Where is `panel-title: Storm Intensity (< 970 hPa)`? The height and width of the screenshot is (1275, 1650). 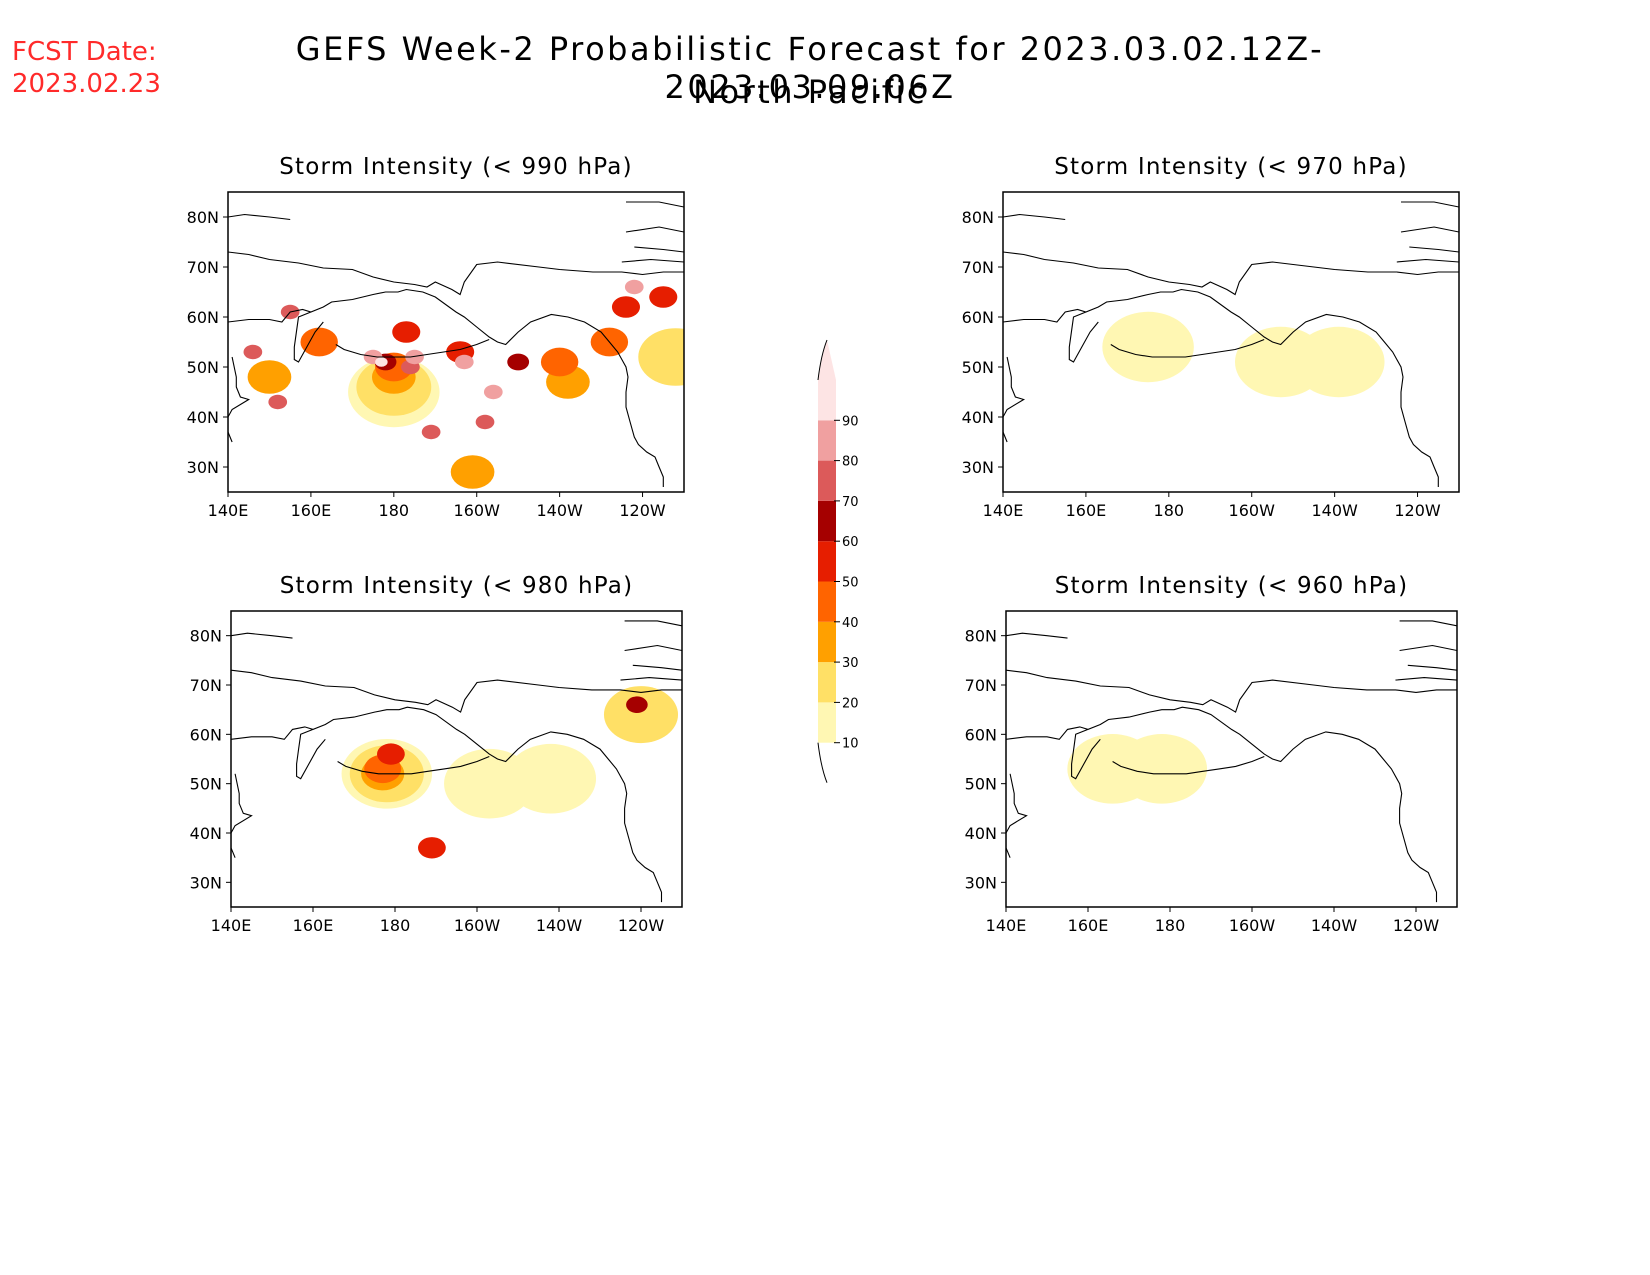
panel-title: Storm Intensity (< 970 hPa) is located at coordinates (1231, 167).